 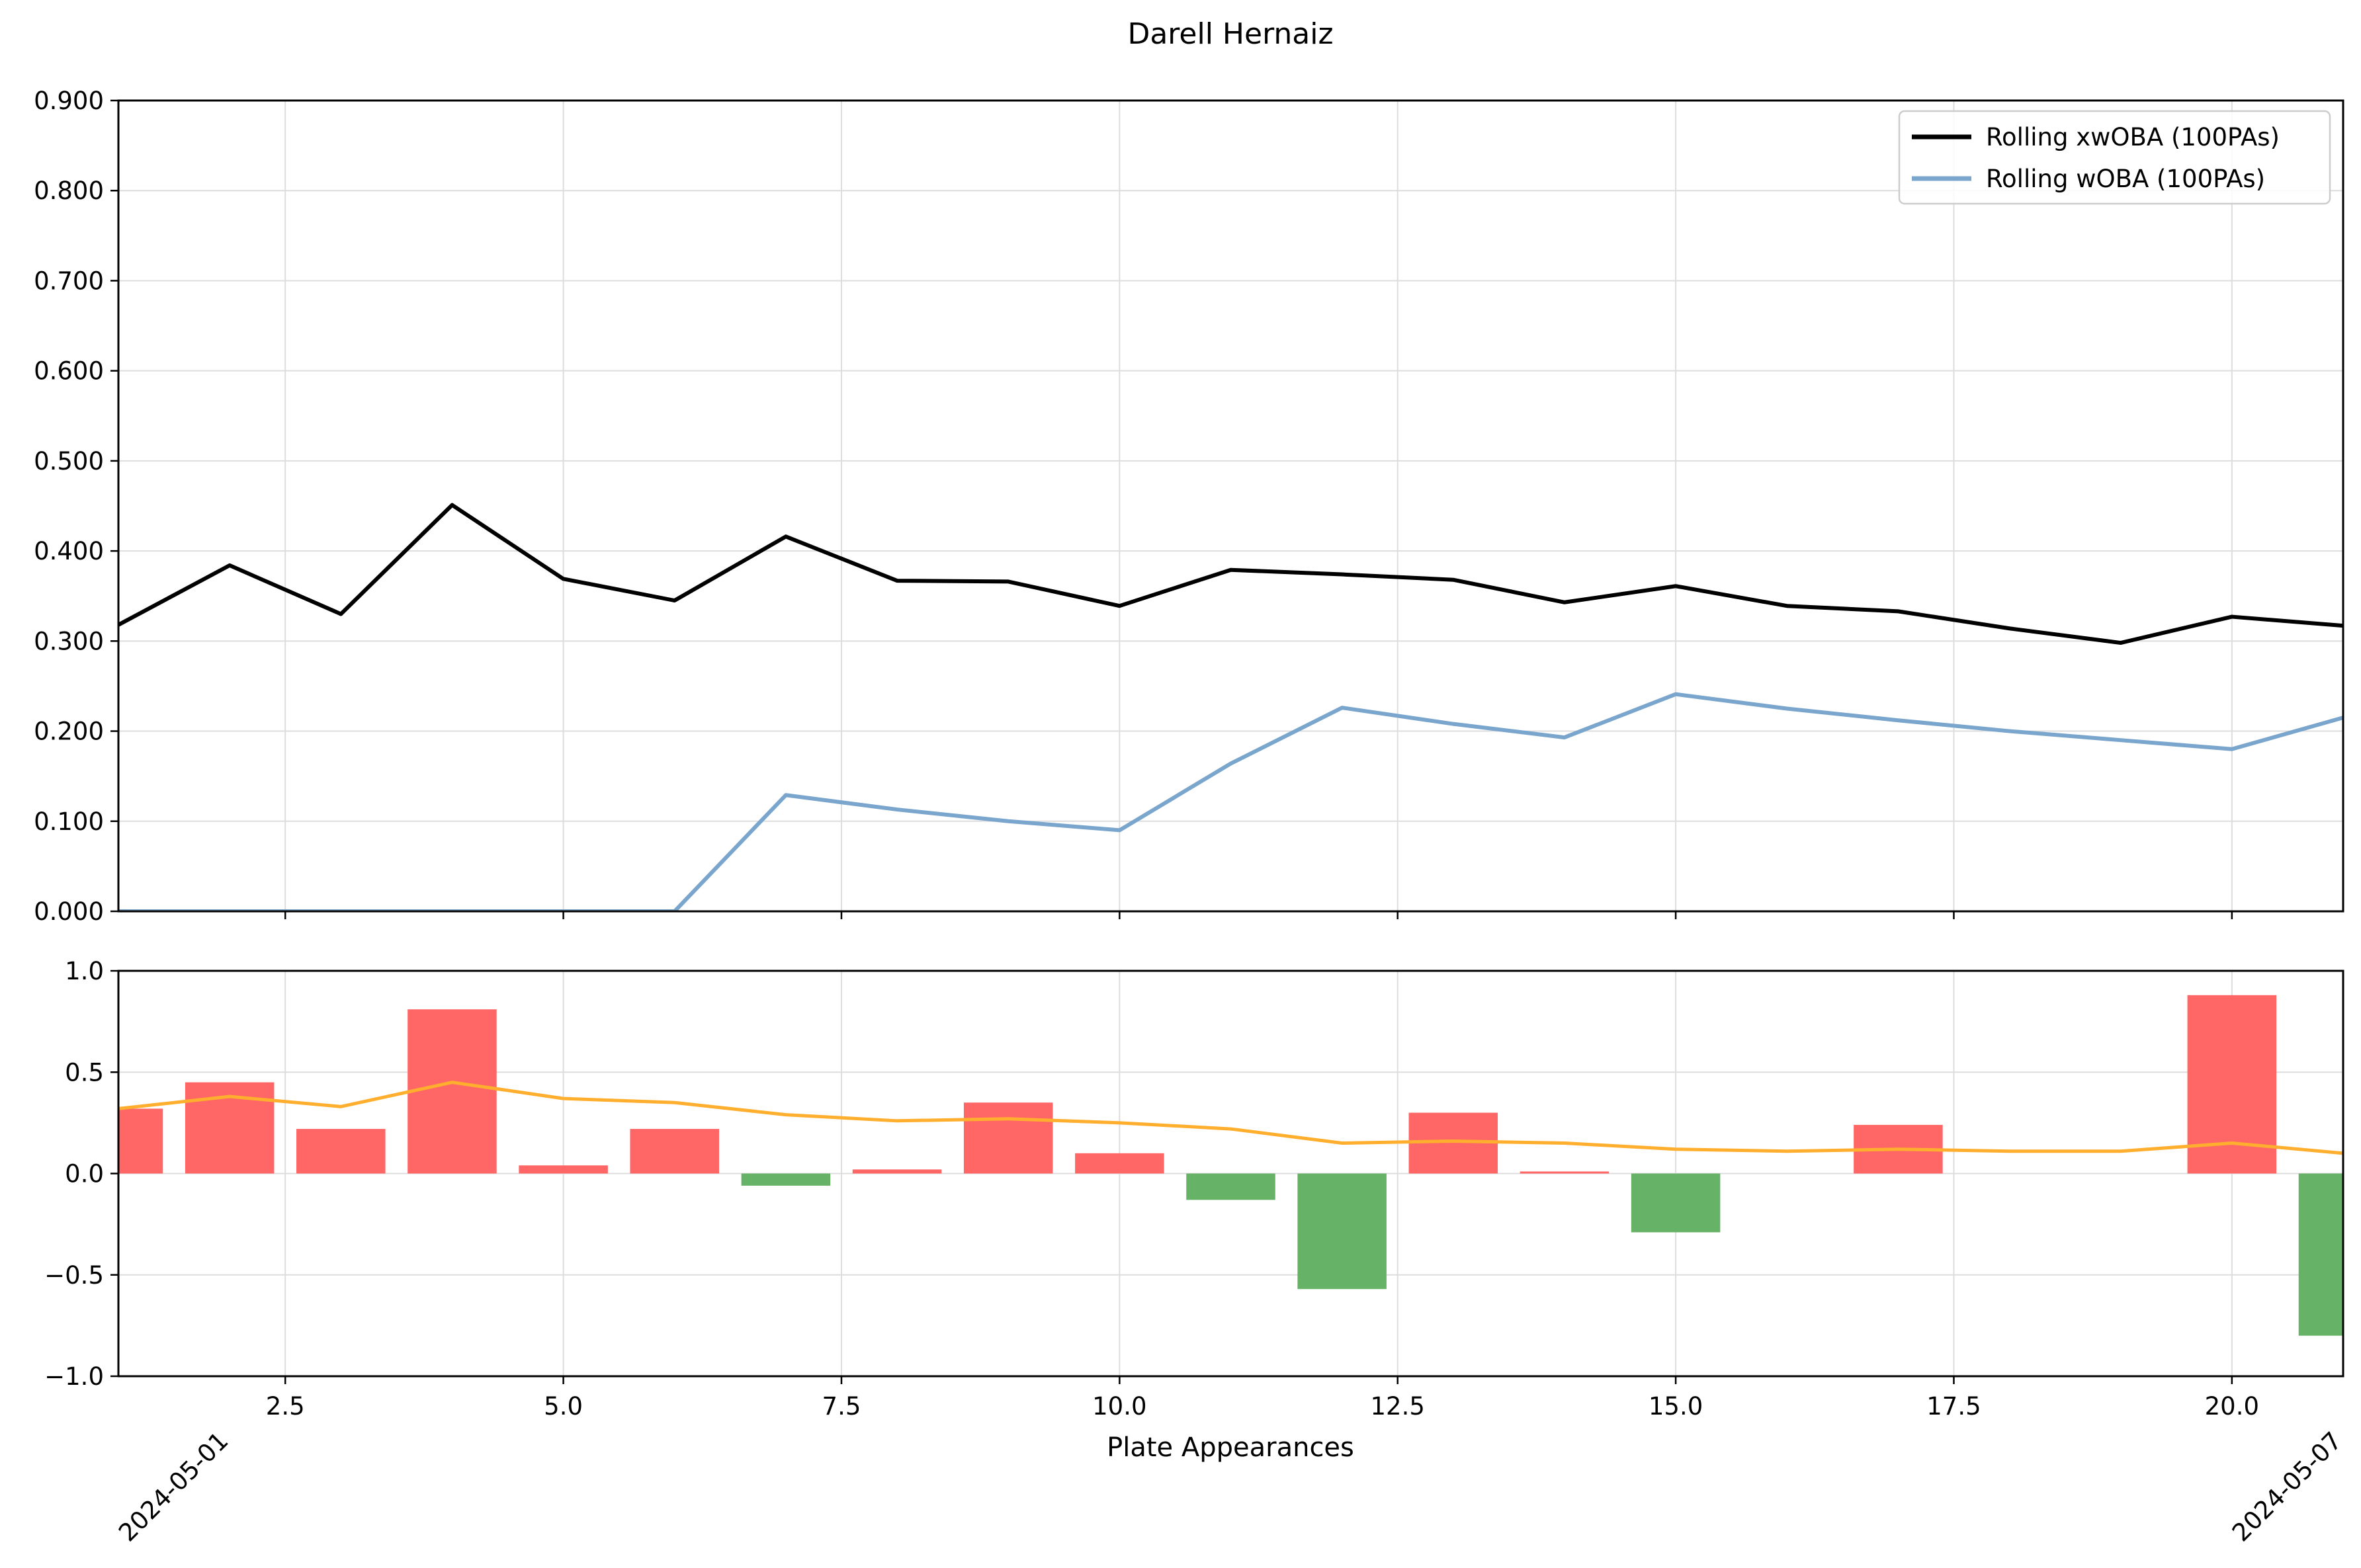 What do you see at coordinates (2232, 1406) in the screenshot?
I see `bottom-xtick-label: 20.0` at bounding box center [2232, 1406].